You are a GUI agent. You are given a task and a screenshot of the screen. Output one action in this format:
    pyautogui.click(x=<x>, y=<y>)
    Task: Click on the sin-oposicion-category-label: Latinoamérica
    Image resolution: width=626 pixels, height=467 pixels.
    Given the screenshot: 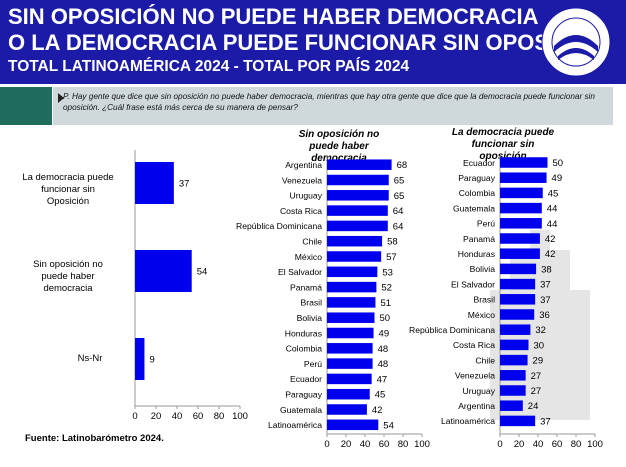 What is the action you would take?
    pyautogui.click(x=295, y=425)
    